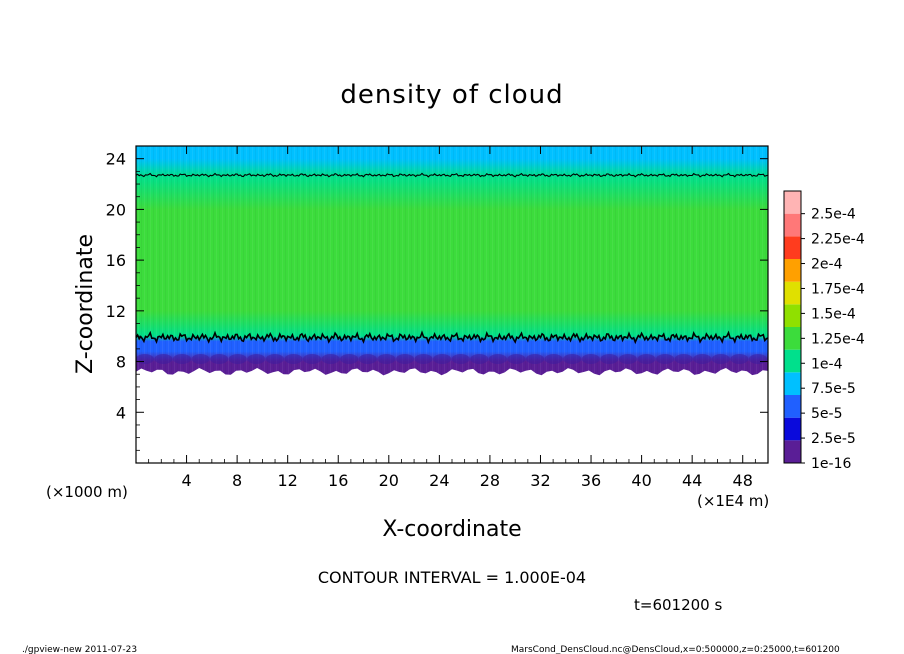 The image size is (904, 654). I want to click on x-tick-label: 36, so click(591, 480).